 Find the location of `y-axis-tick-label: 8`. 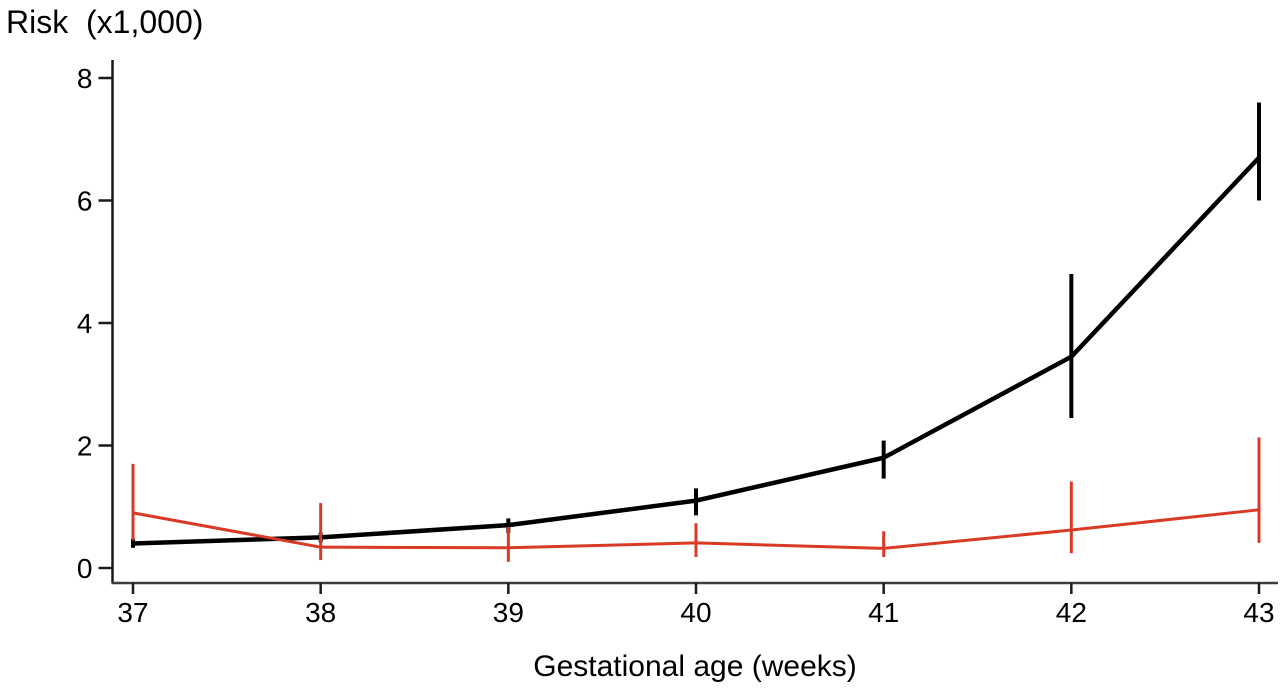

y-axis-tick-label: 8 is located at coordinates (85, 78).